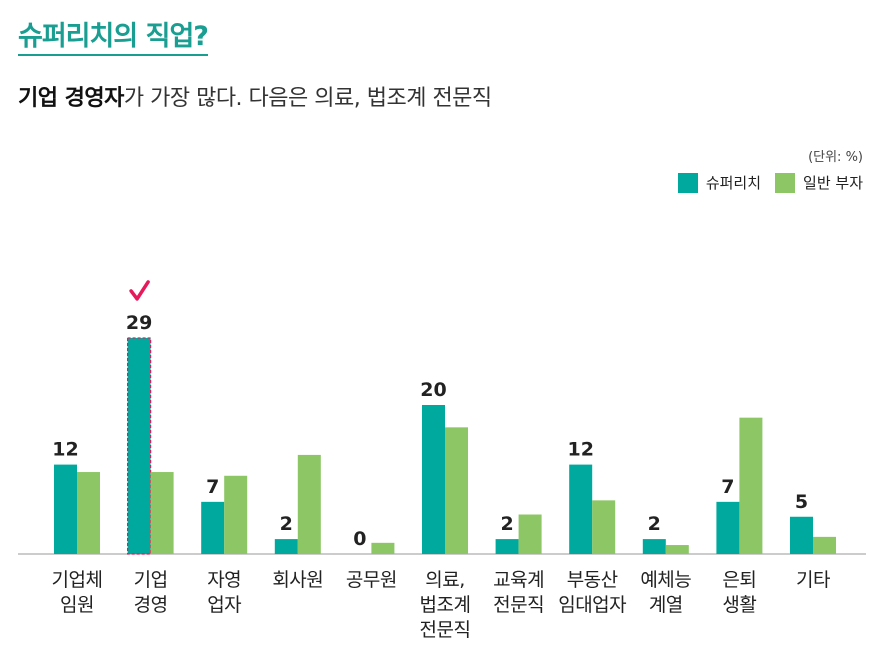  I want to click on unit-label: (단위: %), so click(835, 157).